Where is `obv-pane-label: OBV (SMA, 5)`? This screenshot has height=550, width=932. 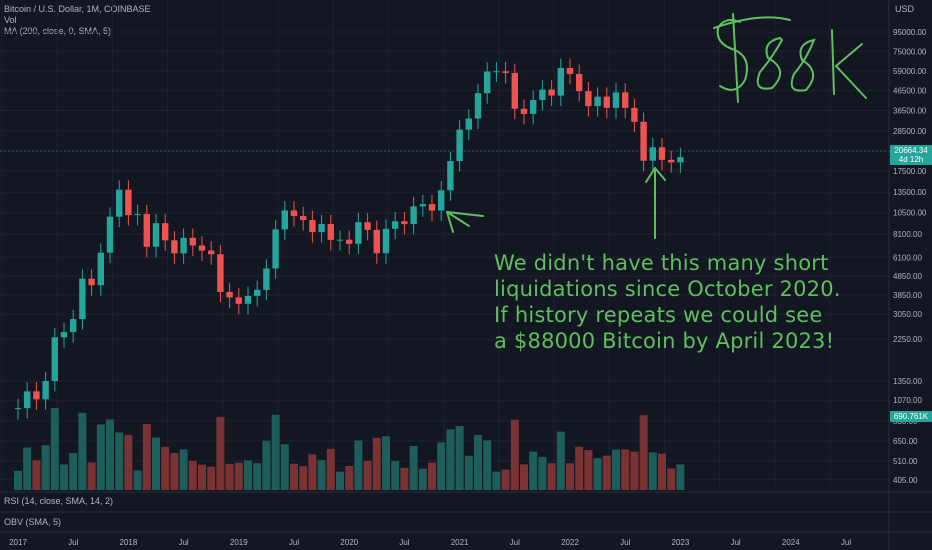
obv-pane-label: OBV (SMA, 5) is located at coordinates (33, 522).